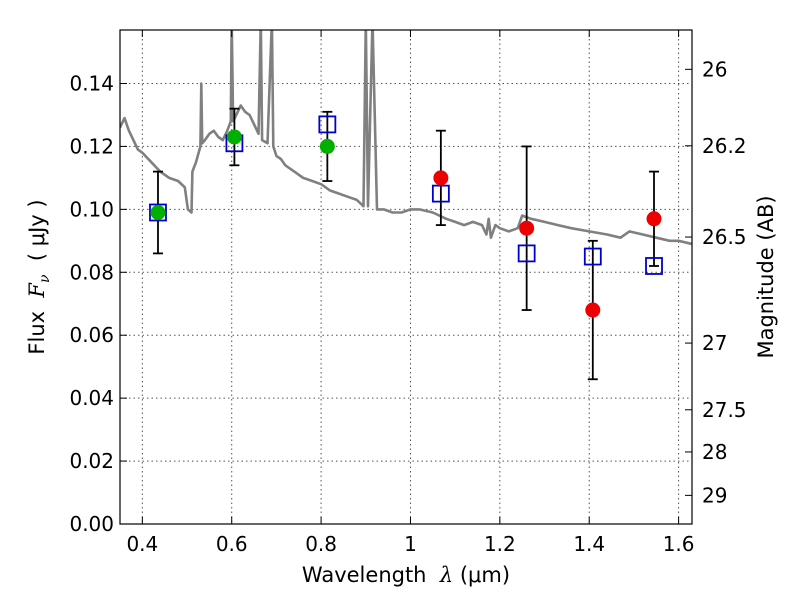  I want to click on y2-axis-label: Magnitude (AB), so click(766, 276).